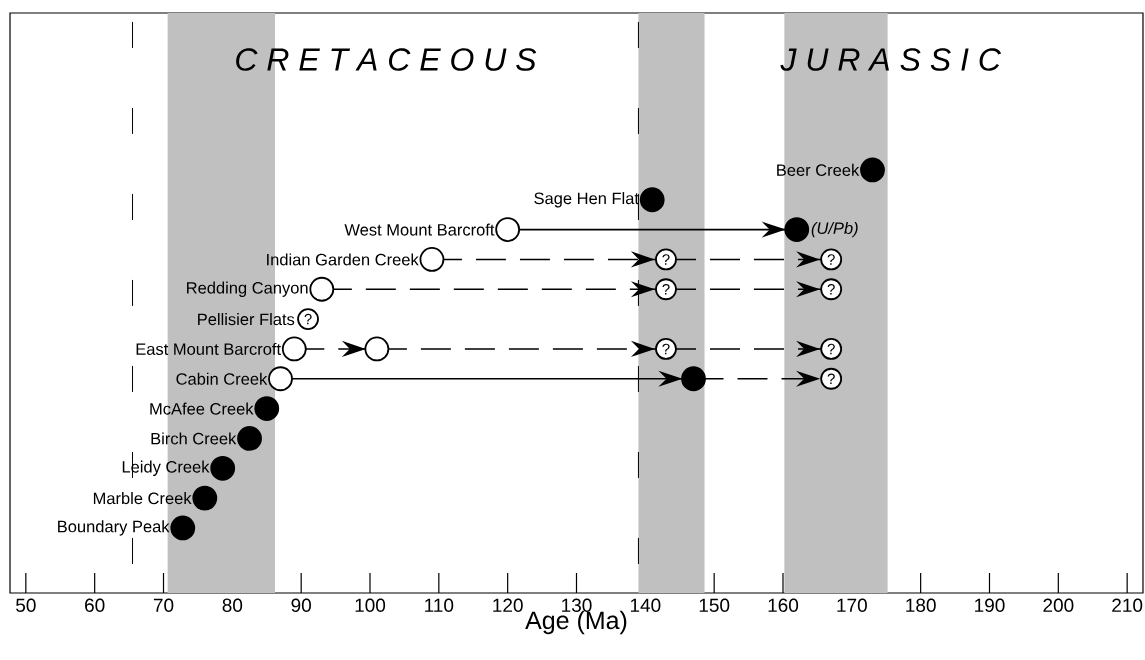 The image size is (1145, 660). I want to click on y-tick-label: Pellisier Flats, so click(246, 319).